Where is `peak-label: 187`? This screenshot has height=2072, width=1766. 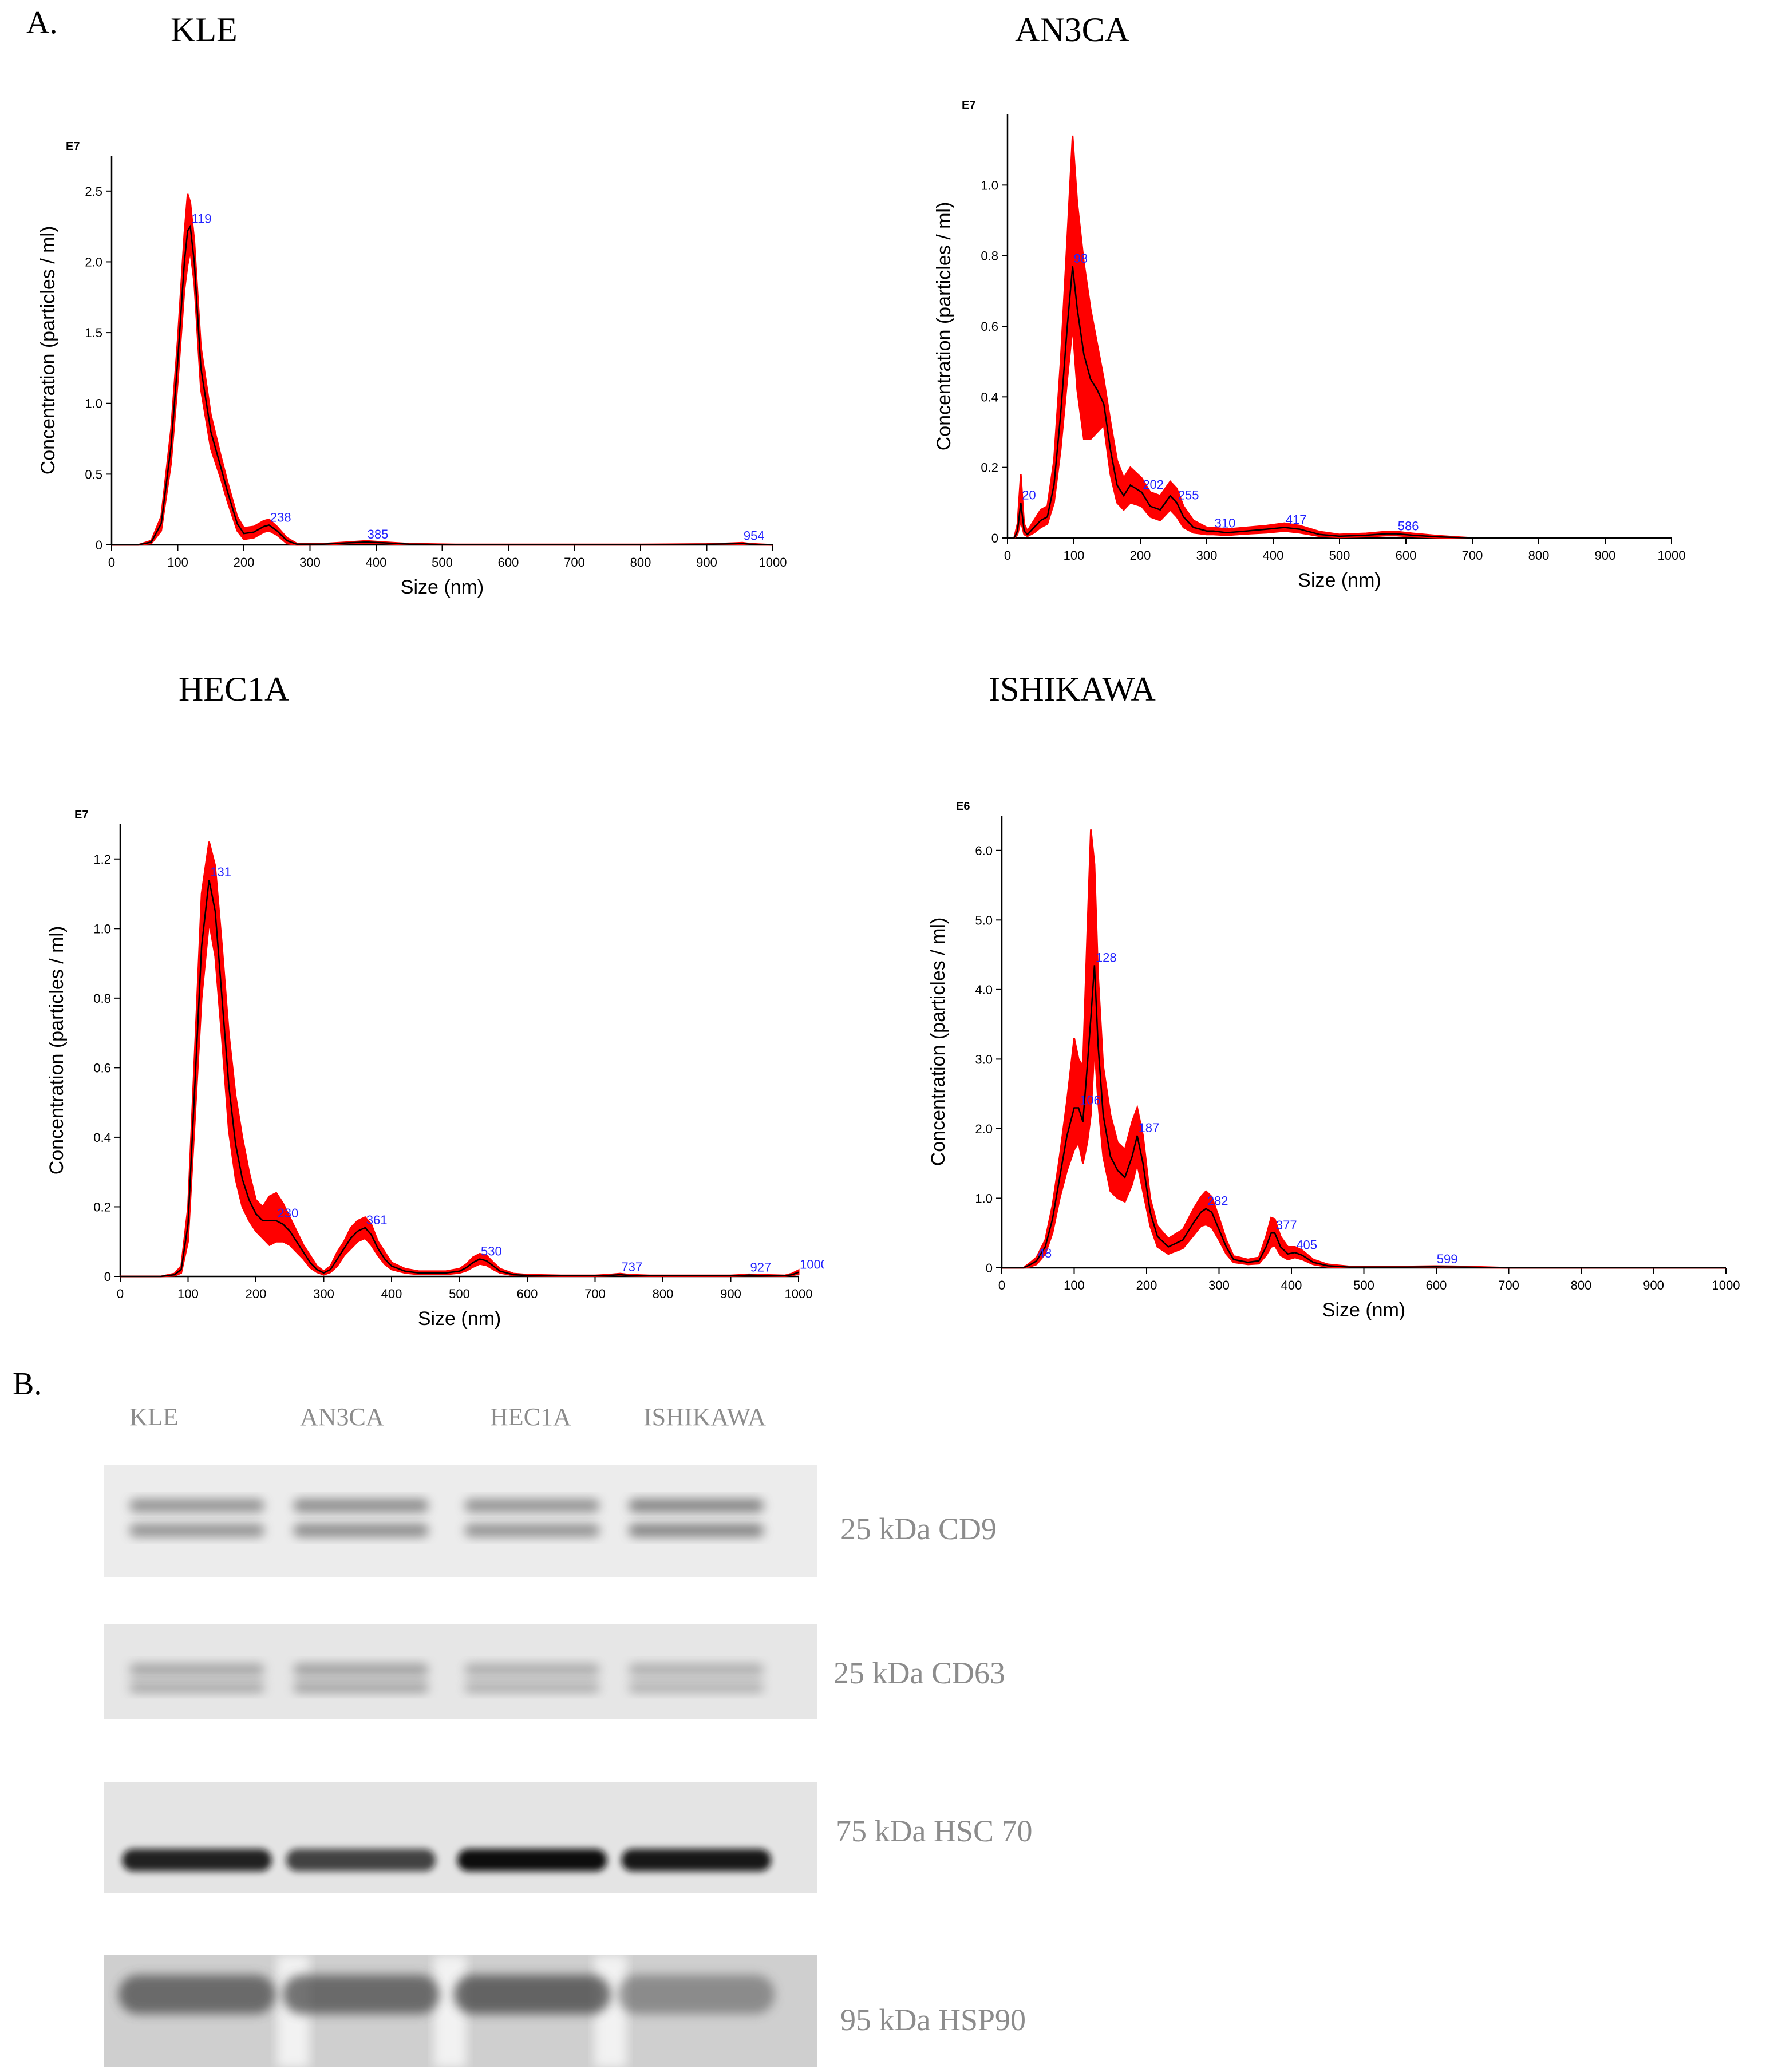
peak-label: 187 is located at coordinates (1149, 1128).